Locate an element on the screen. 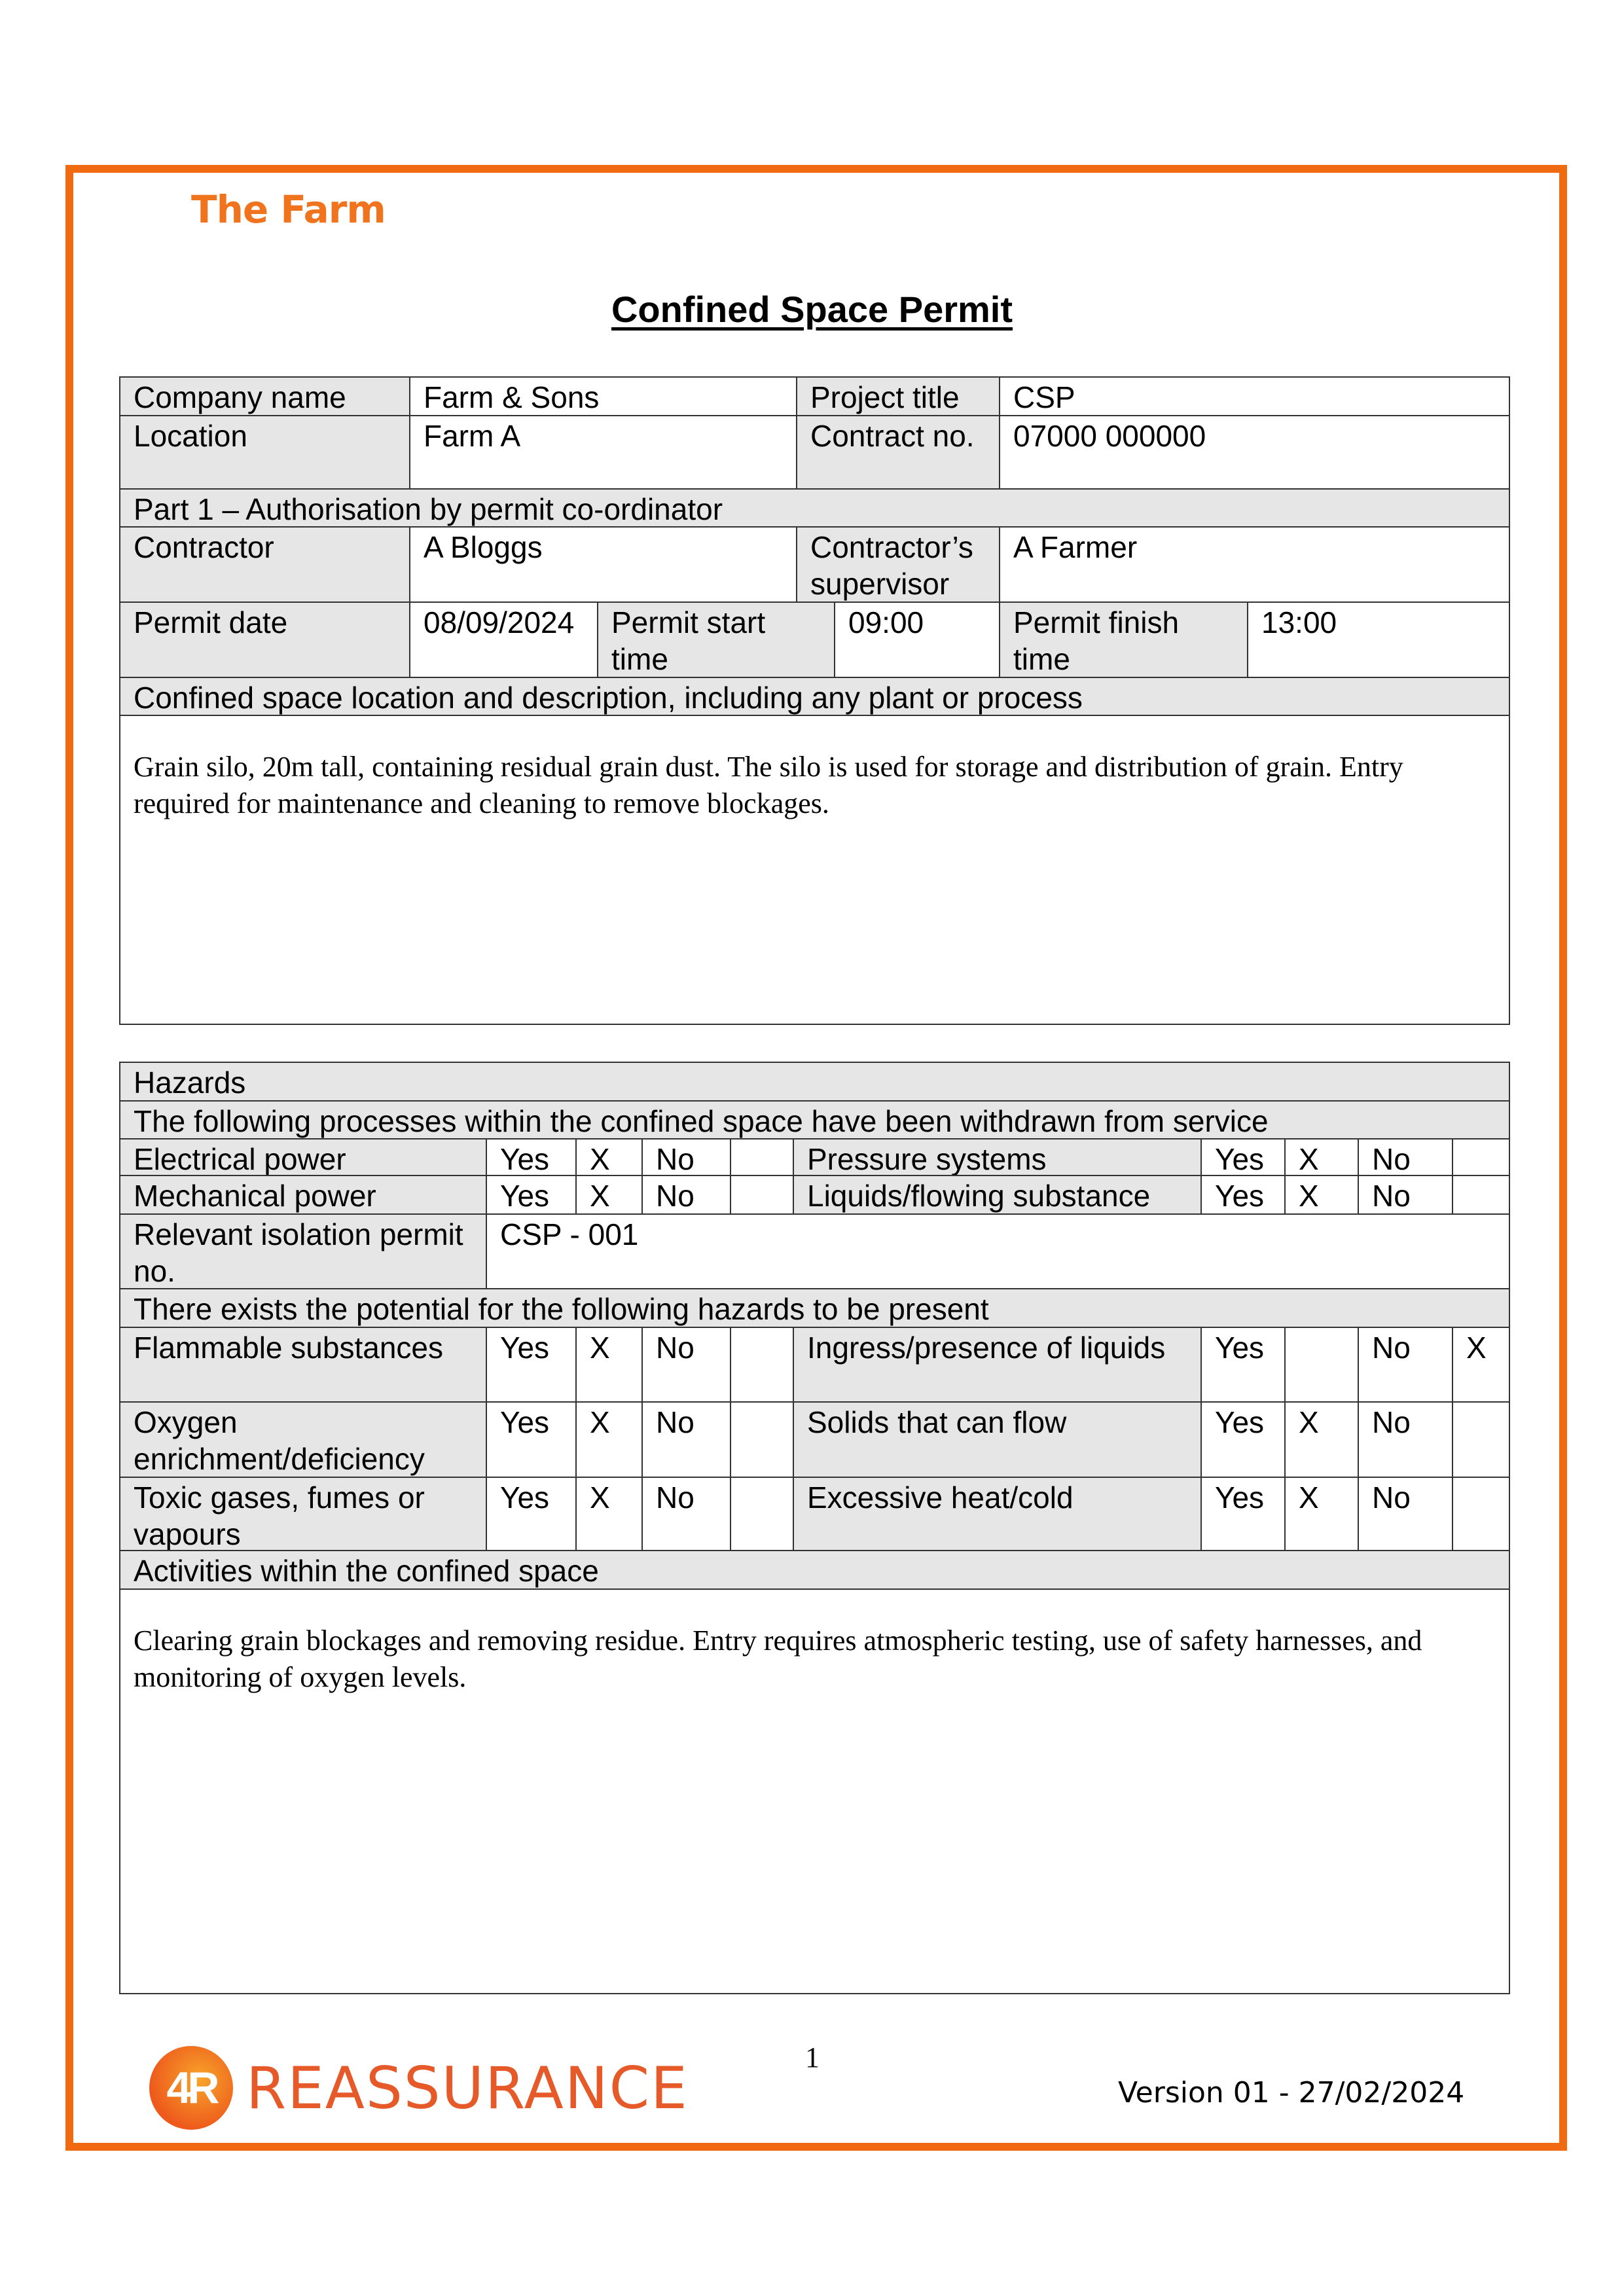  hazard-label: Liquids/flowing substance is located at coordinates (997, 1195).